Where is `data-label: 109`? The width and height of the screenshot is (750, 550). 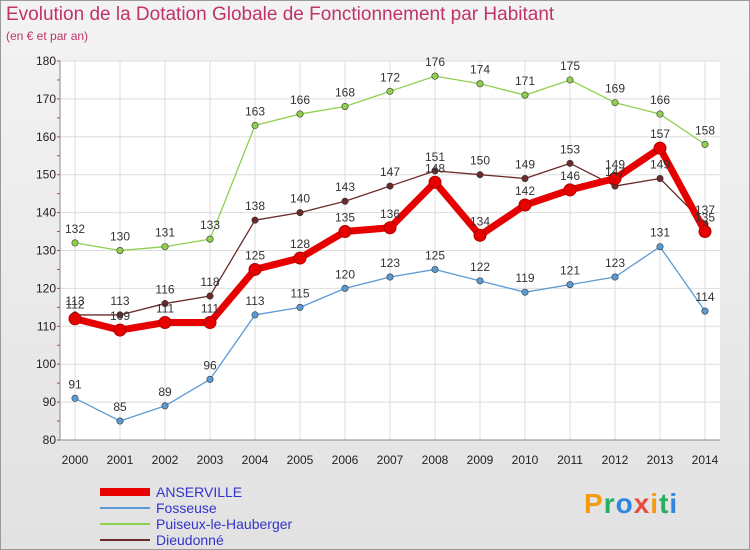
data-label: 109 is located at coordinates (120, 316).